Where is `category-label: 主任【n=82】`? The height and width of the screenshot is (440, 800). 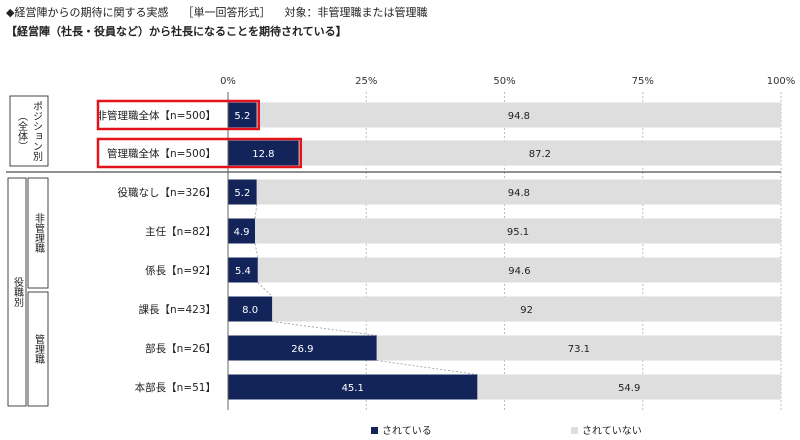
category-label: 主任【n=82】 is located at coordinates (180, 231).